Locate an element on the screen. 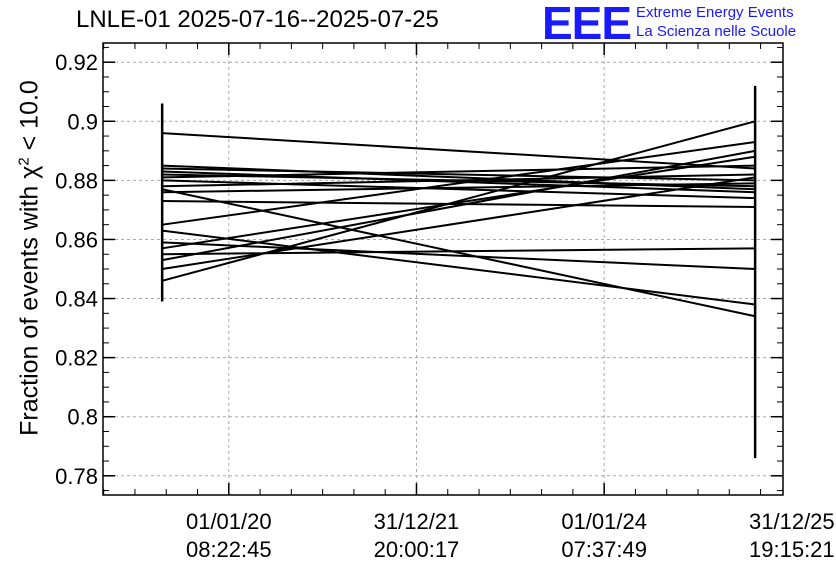  x-tick-label-time: 20:00:17 is located at coordinates (417, 549).